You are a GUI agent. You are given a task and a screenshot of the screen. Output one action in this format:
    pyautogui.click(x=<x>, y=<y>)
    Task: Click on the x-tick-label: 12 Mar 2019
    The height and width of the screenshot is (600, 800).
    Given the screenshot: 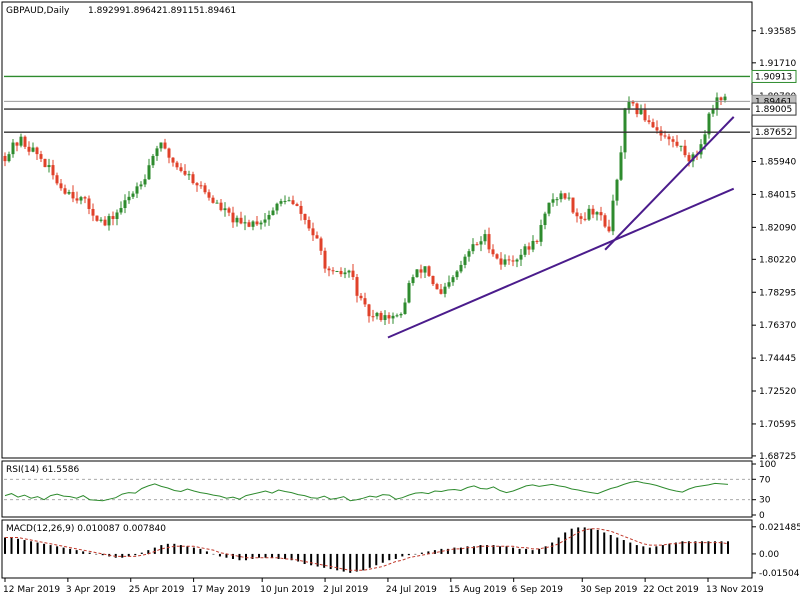 What is the action you would take?
    pyautogui.click(x=31, y=590)
    